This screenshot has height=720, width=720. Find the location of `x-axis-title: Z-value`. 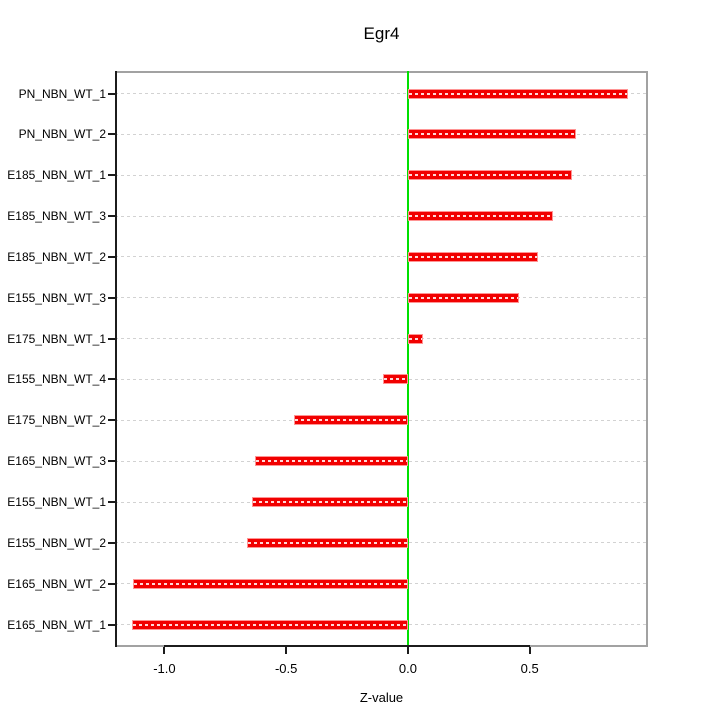

x-axis-title: Z-value is located at coordinates (381, 697).